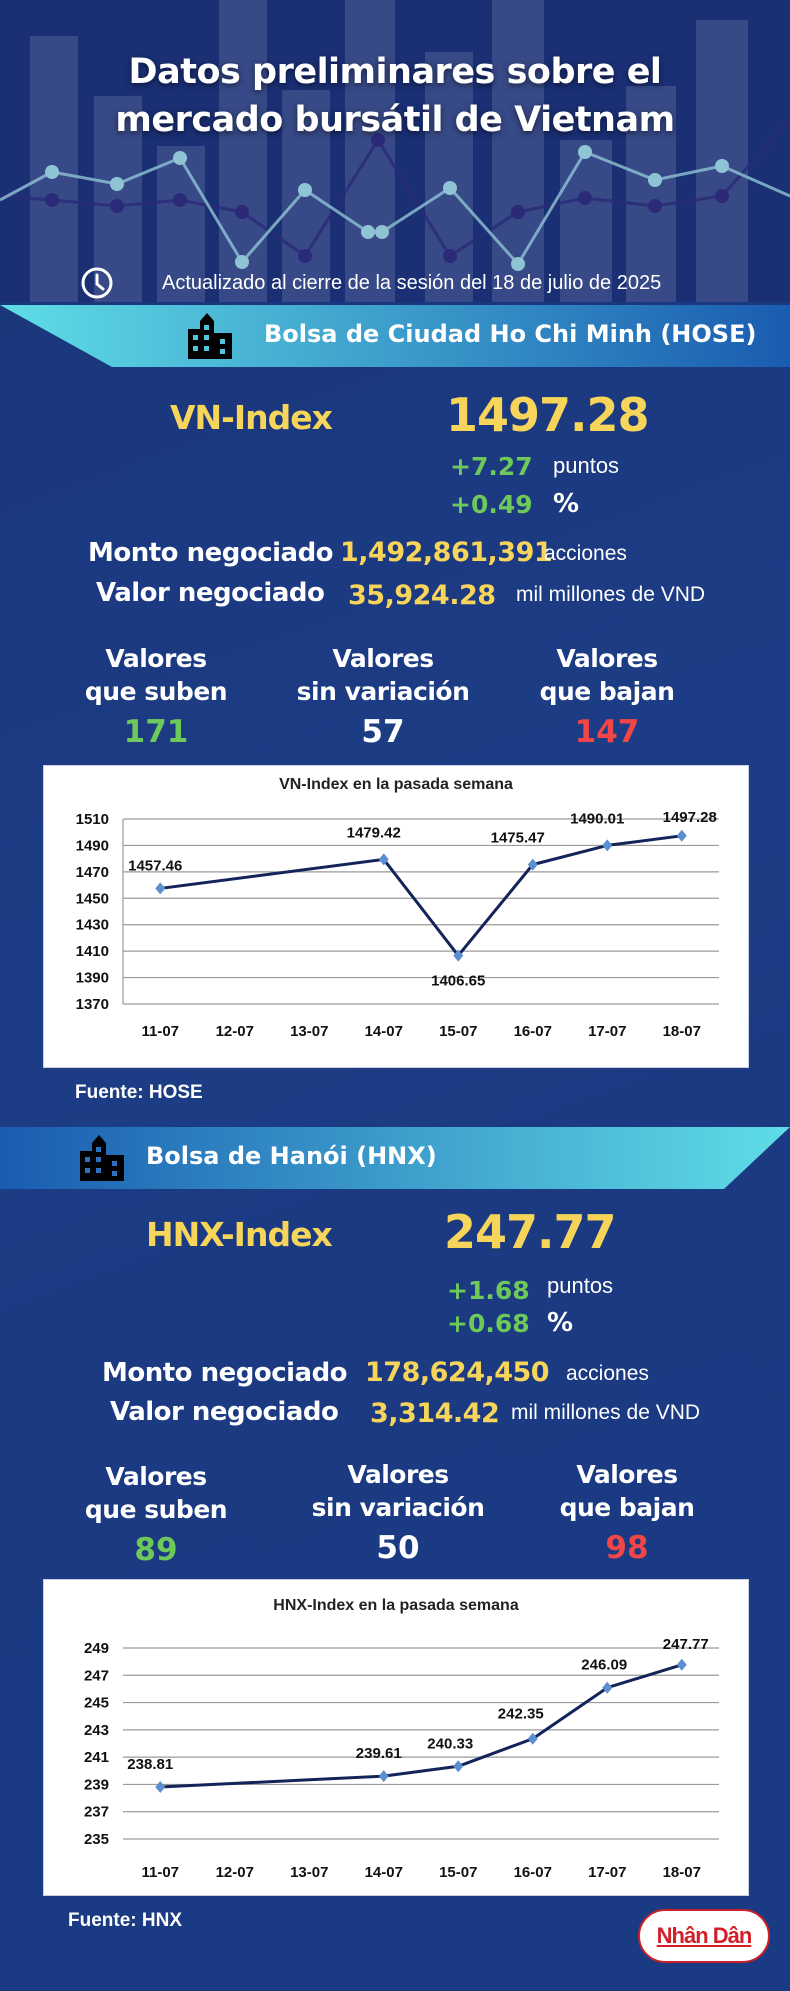  I want to click on data-label: 1406.65, so click(458, 981).